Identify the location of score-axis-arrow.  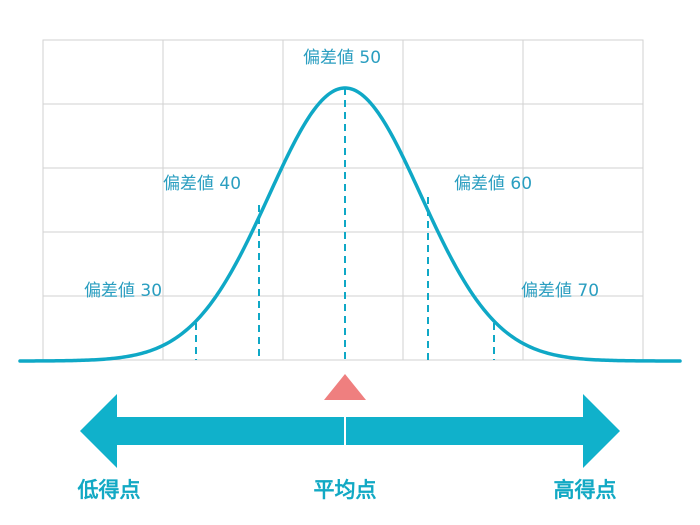
(350, 431).